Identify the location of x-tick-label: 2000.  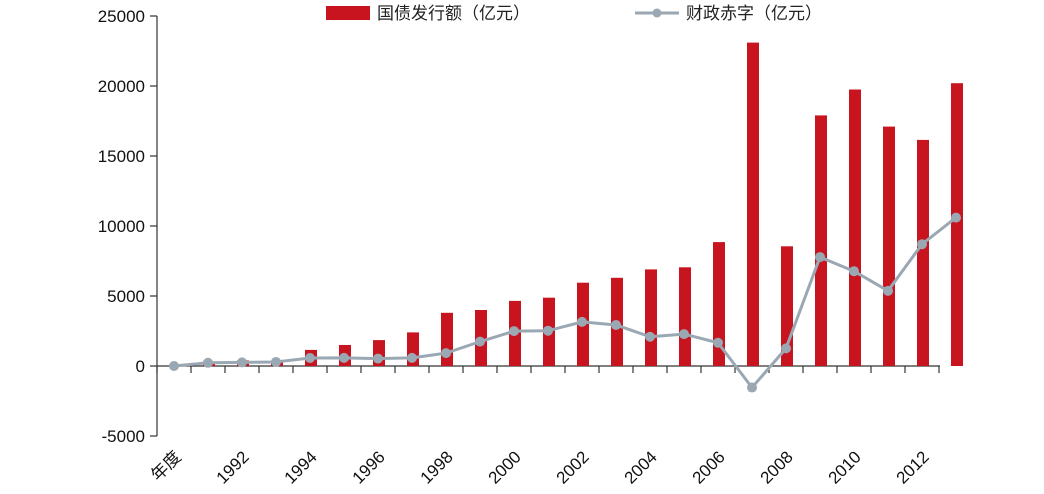
(505, 467).